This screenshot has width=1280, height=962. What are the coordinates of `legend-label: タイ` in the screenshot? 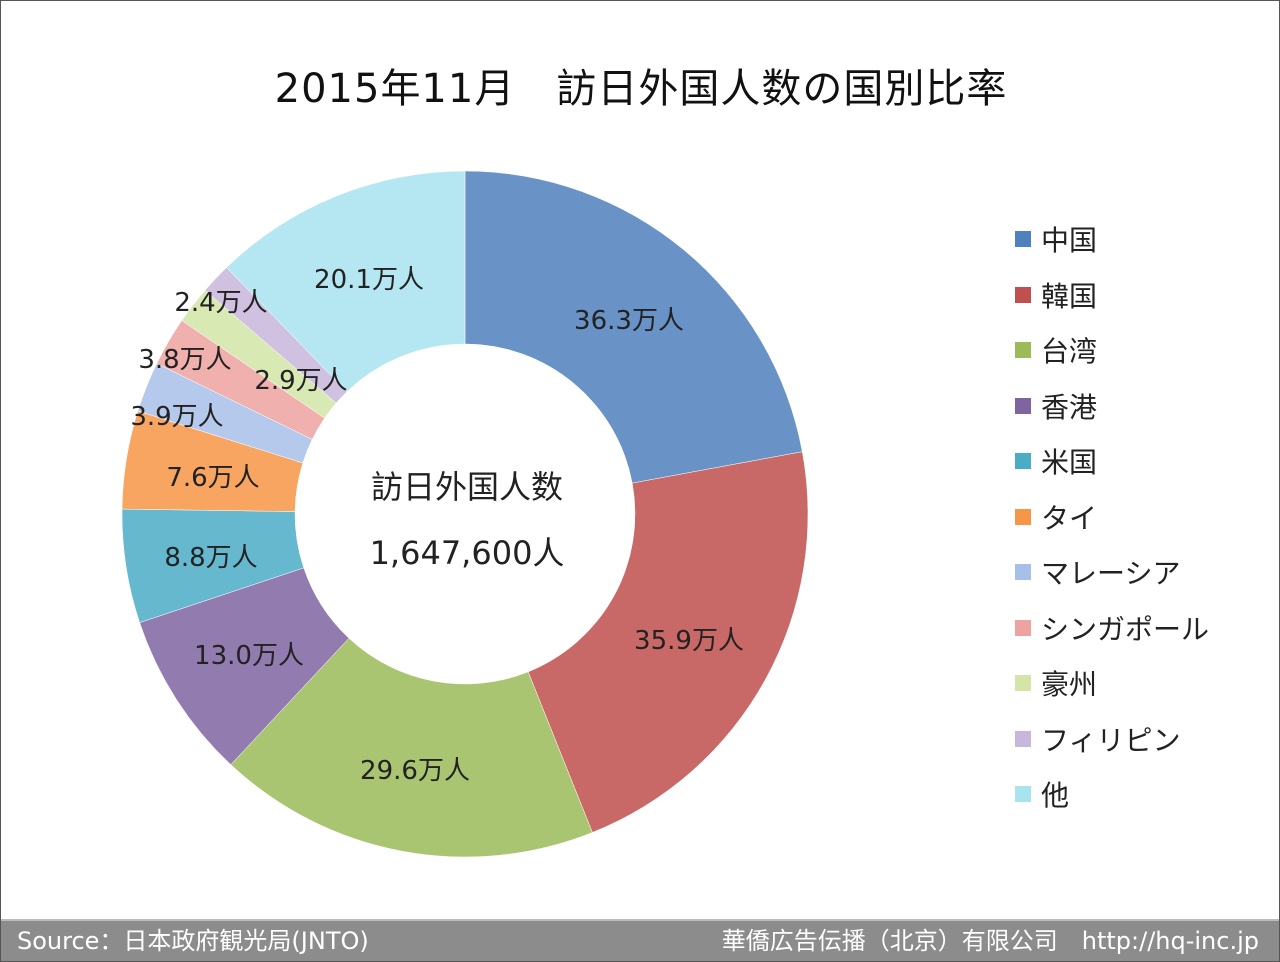 It's located at (1069, 518).